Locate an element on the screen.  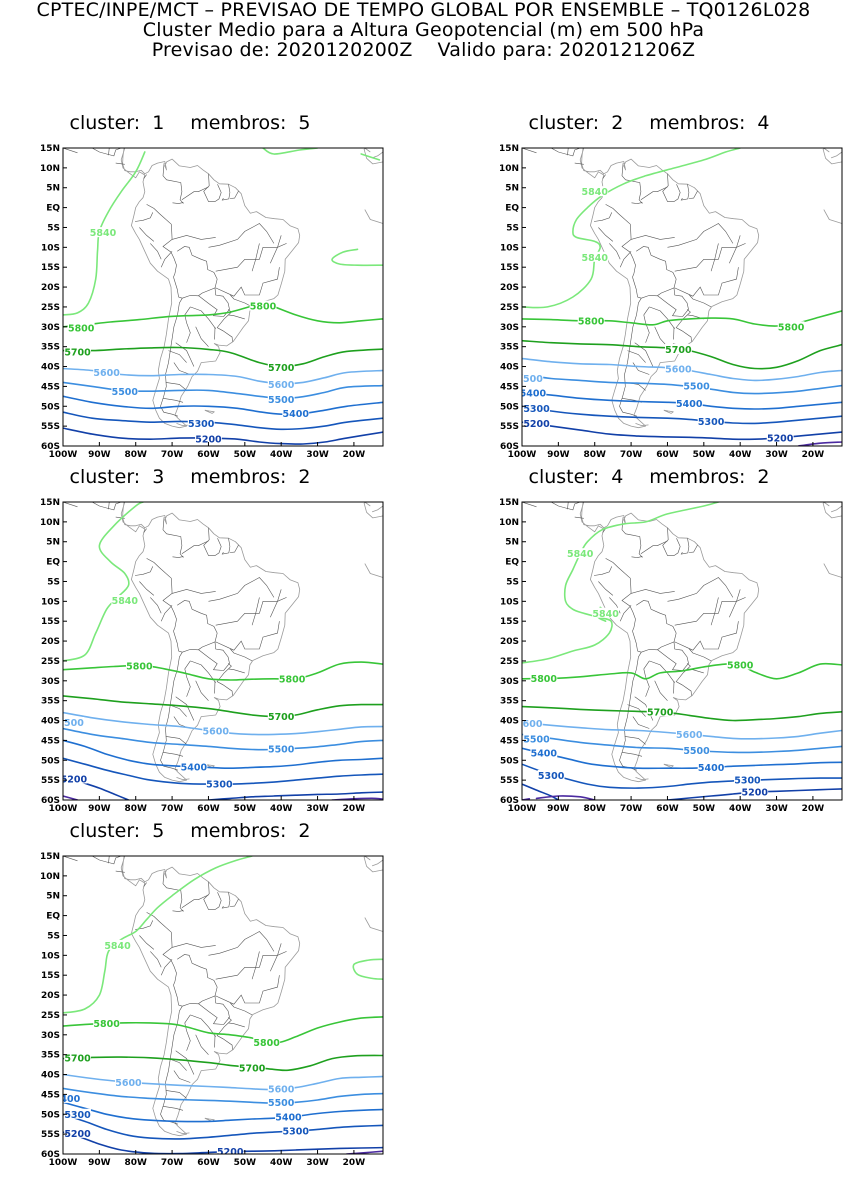
lat-tick-label: 5S is located at coordinates (512, 228).